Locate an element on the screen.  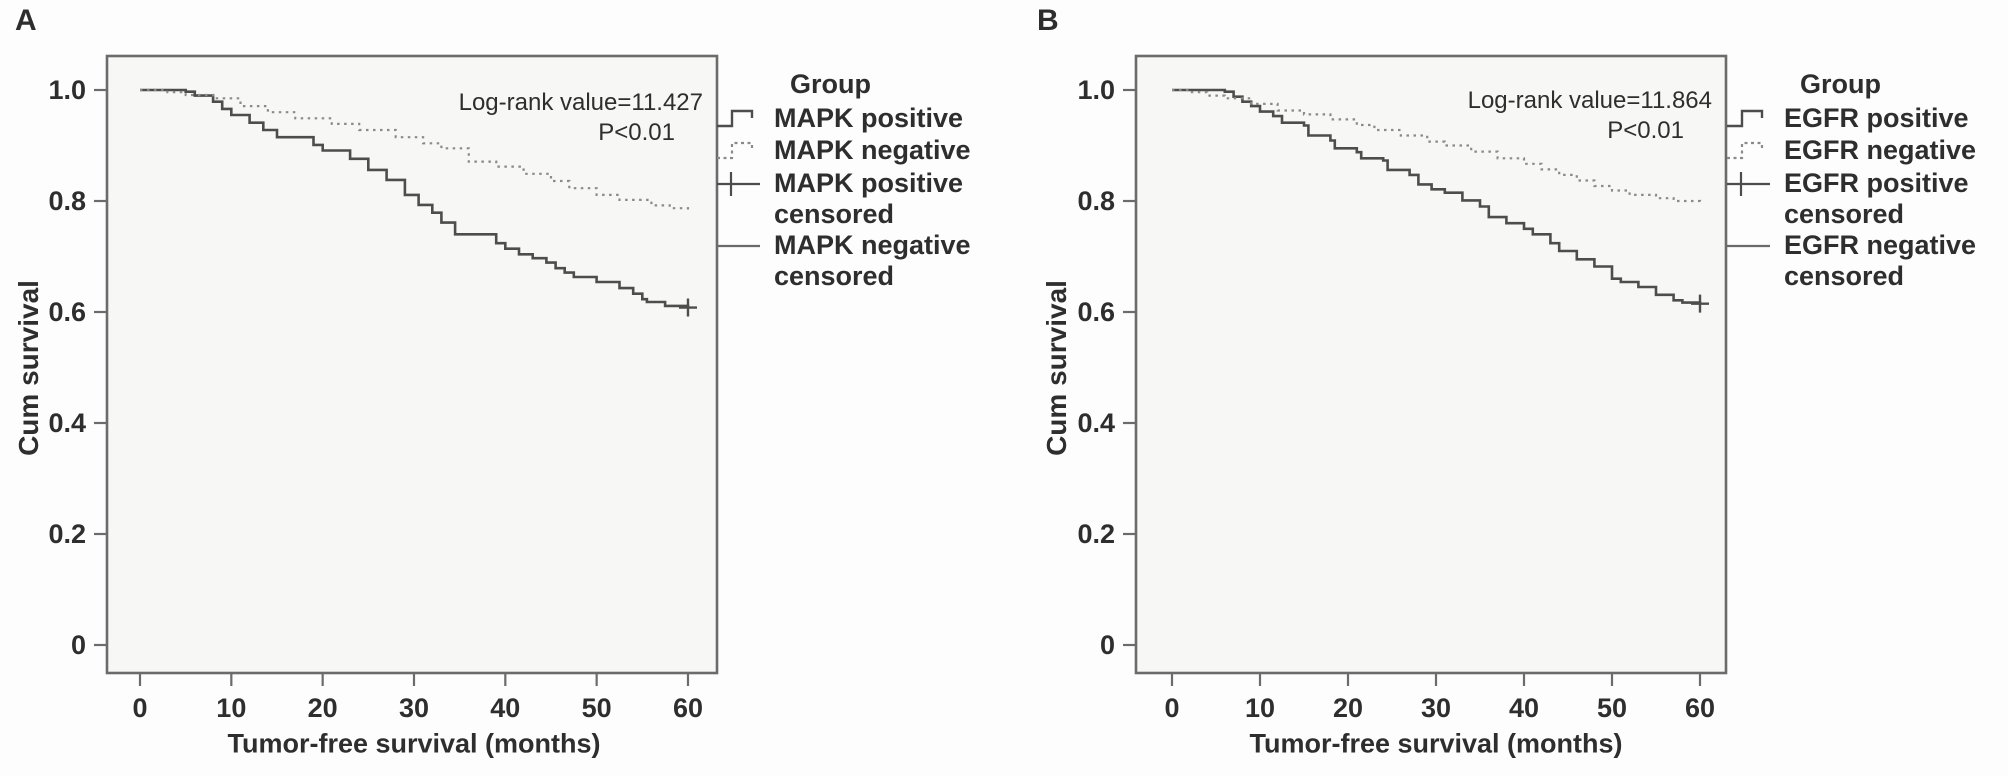
panel-b-logrank-value: Log-rank value=11.864 is located at coordinates (1589, 100).